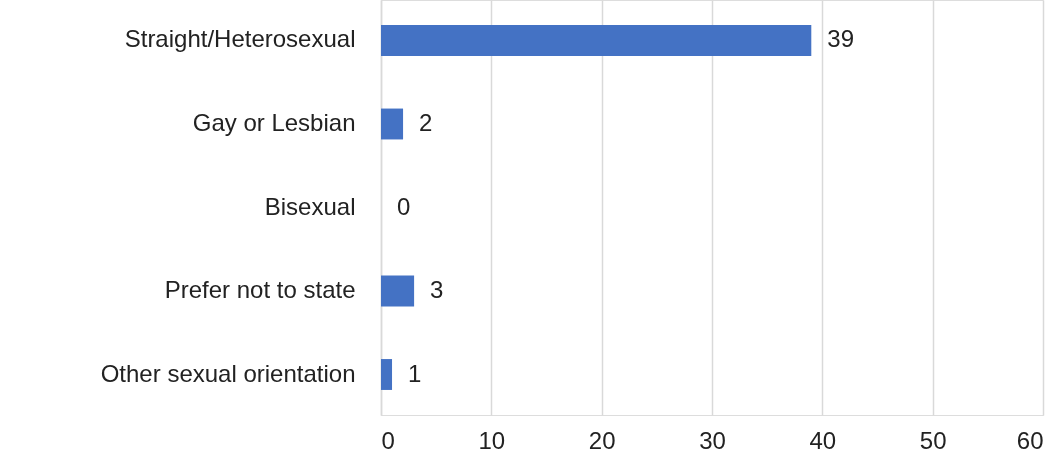 Image resolution: width=1063 pixels, height=465 pixels. I want to click on x-tick-label: 30, so click(712, 440).